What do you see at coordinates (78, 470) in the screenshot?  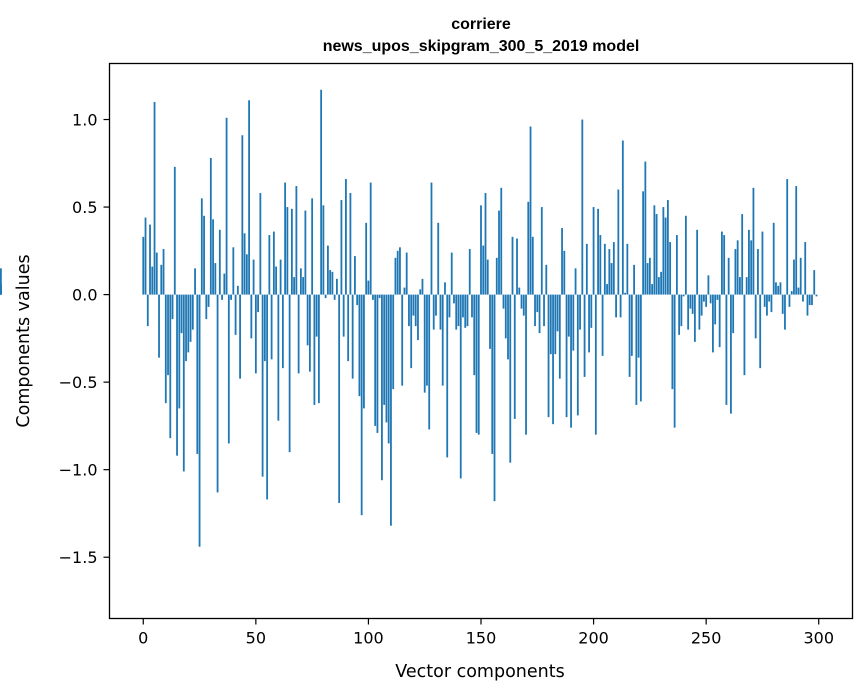 I see `y-tick-label: −1.0` at bounding box center [78, 470].